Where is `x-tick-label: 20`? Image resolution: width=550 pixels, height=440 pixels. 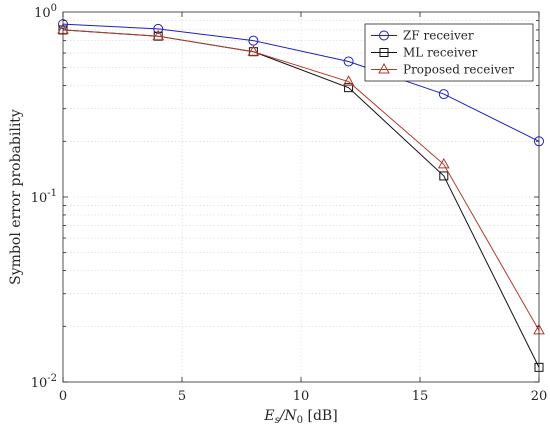
x-tick-label: 20 is located at coordinates (539, 396).